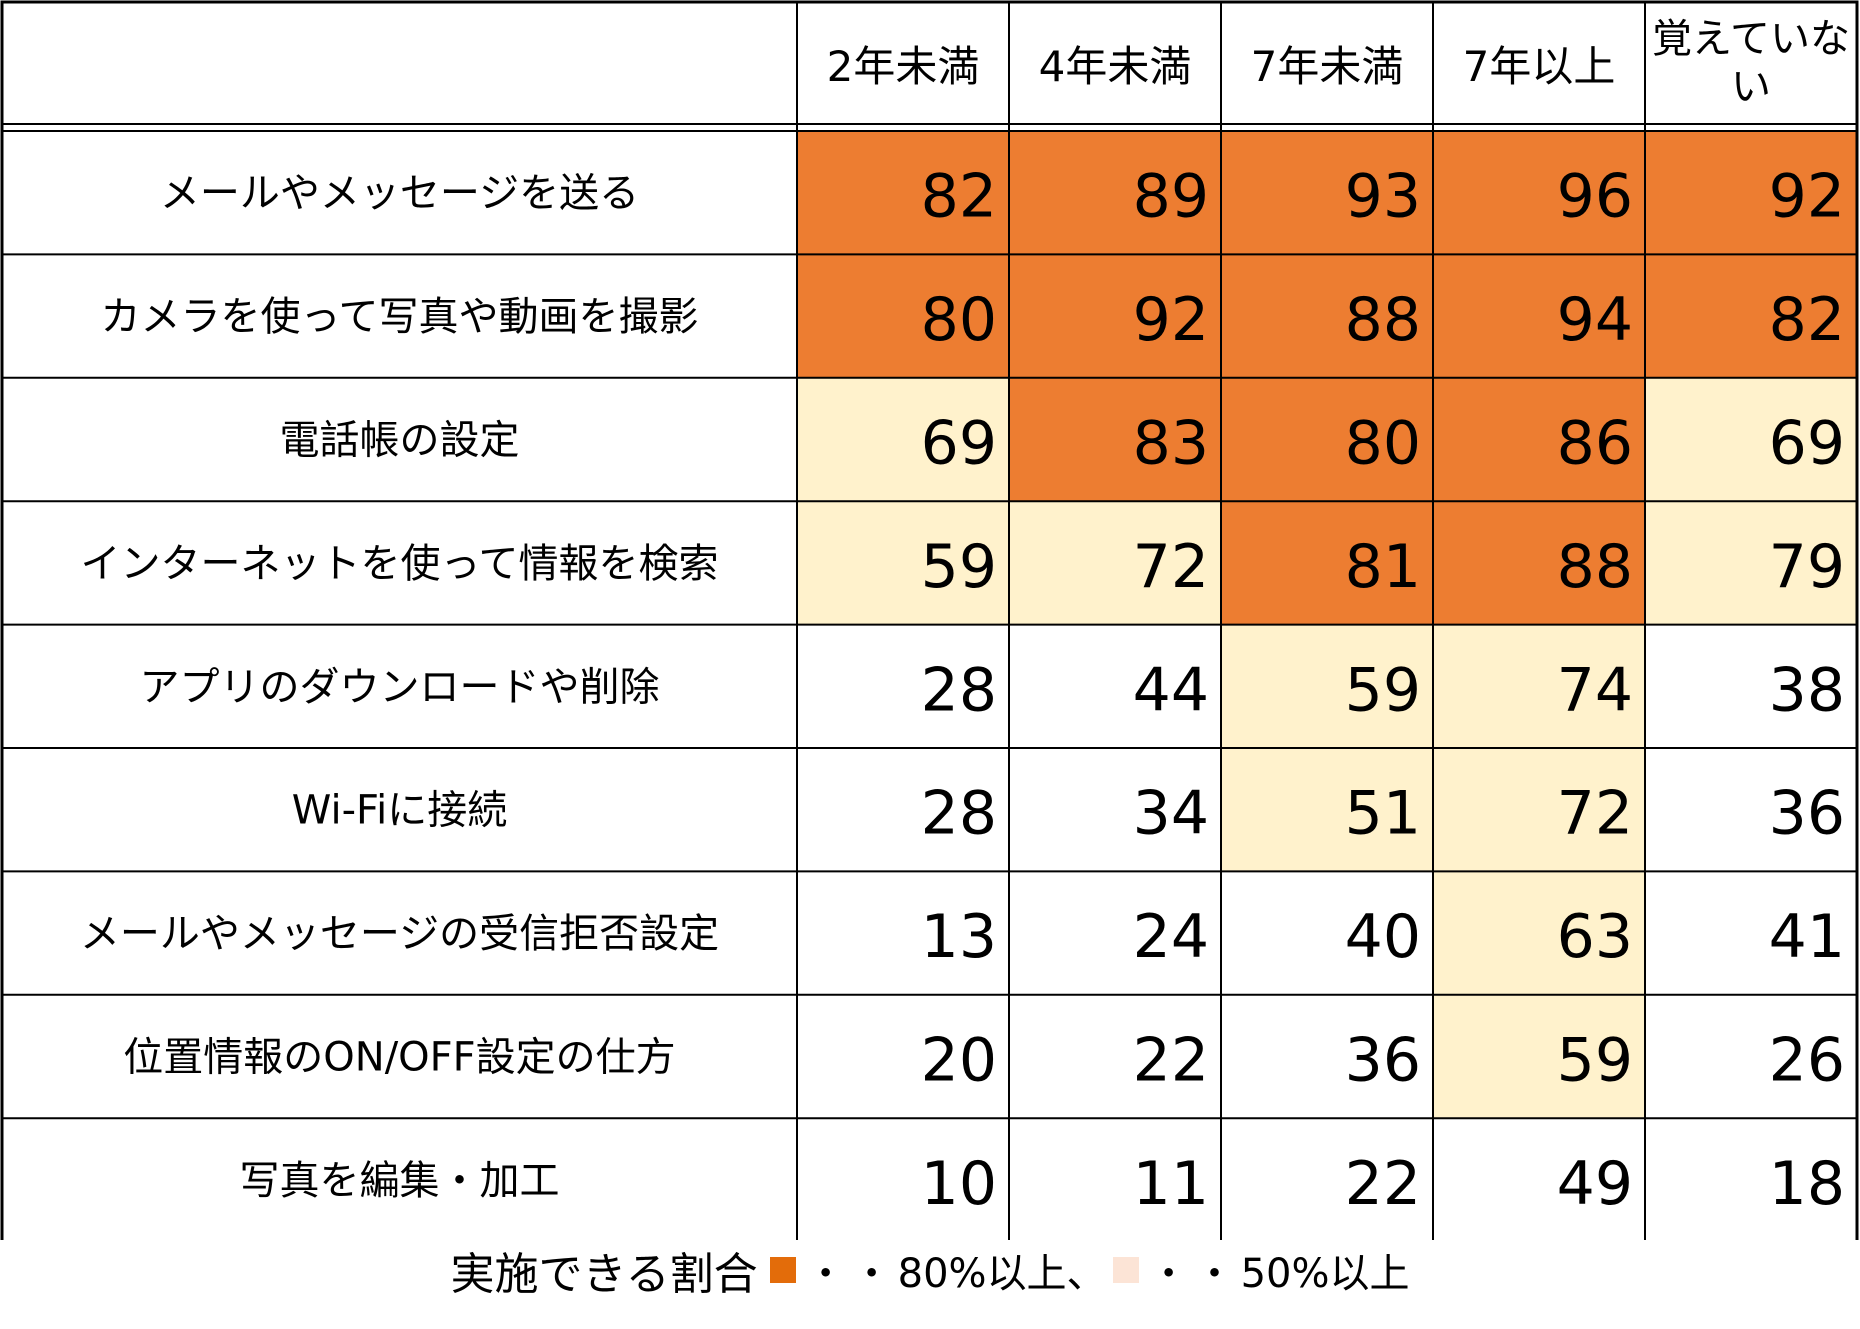 This screenshot has height=1329, width=1860. Describe the element at coordinates (1595, 444) in the screenshot. I see `value-2-3: 86` at that location.